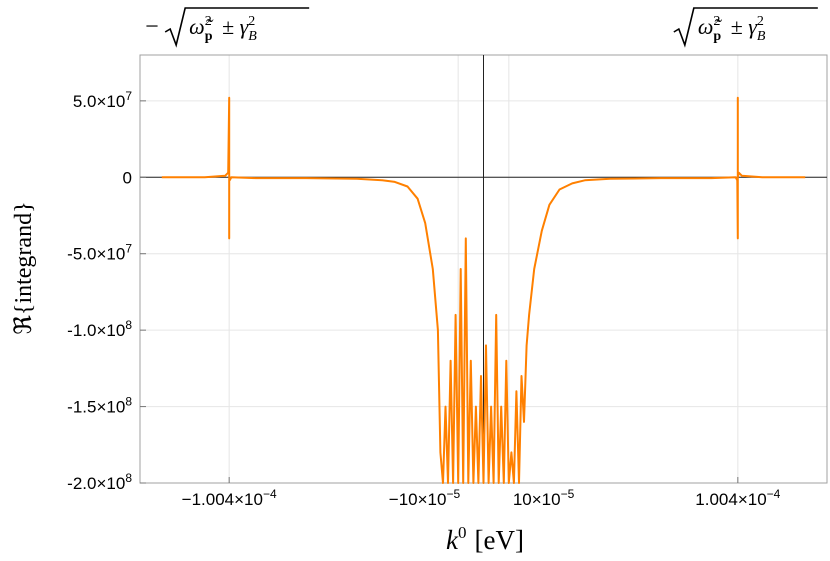 This screenshot has width=830, height=561. What do you see at coordinates (544, 498) in the screenshot?
I see `x-tick-label: 10×10⁻⁵` at bounding box center [544, 498].